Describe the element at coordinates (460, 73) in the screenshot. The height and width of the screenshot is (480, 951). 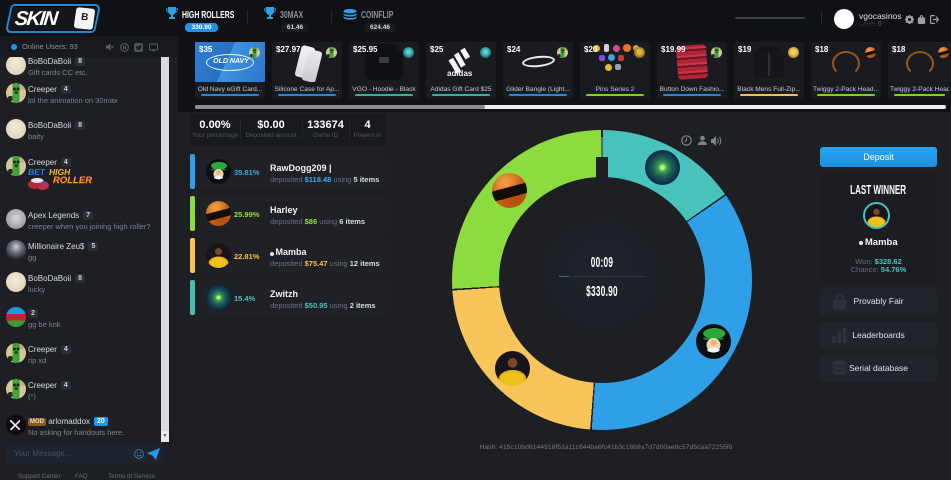
I see `svg-text: adidas` at that location.